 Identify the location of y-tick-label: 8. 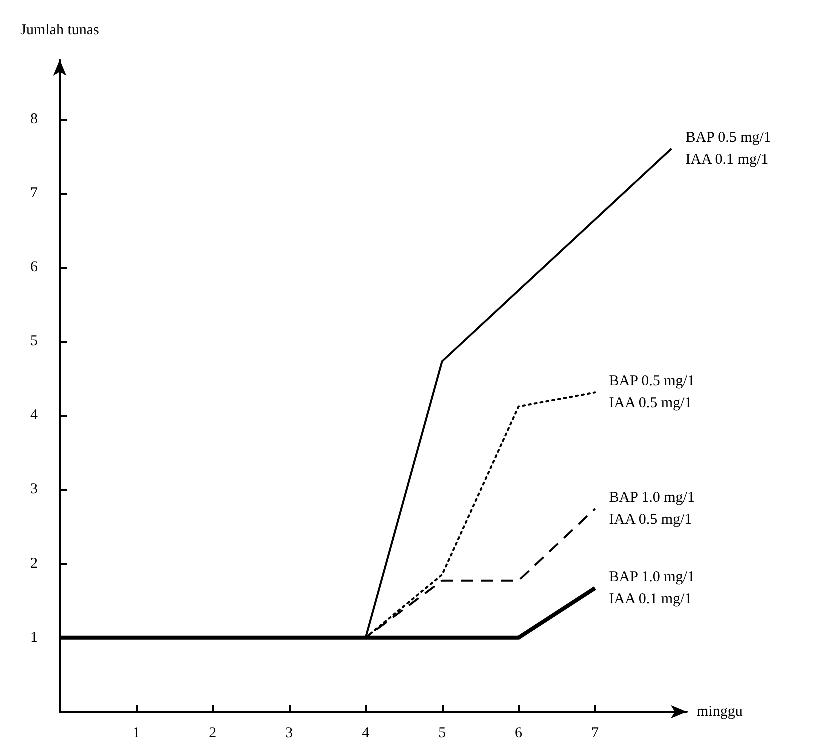
(34, 119).